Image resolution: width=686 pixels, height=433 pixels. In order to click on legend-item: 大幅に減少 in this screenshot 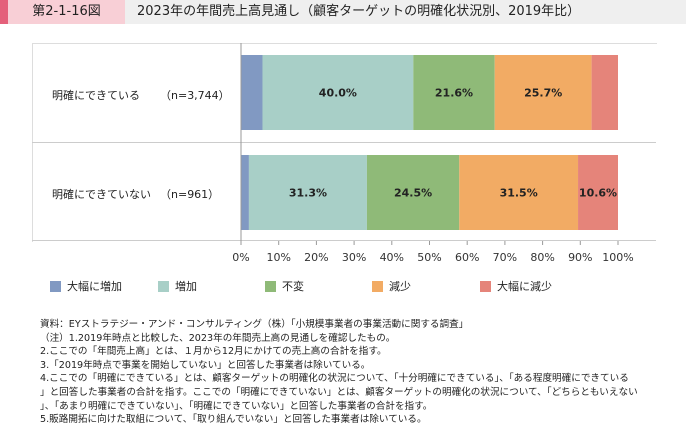, I will do `click(516, 286)`.